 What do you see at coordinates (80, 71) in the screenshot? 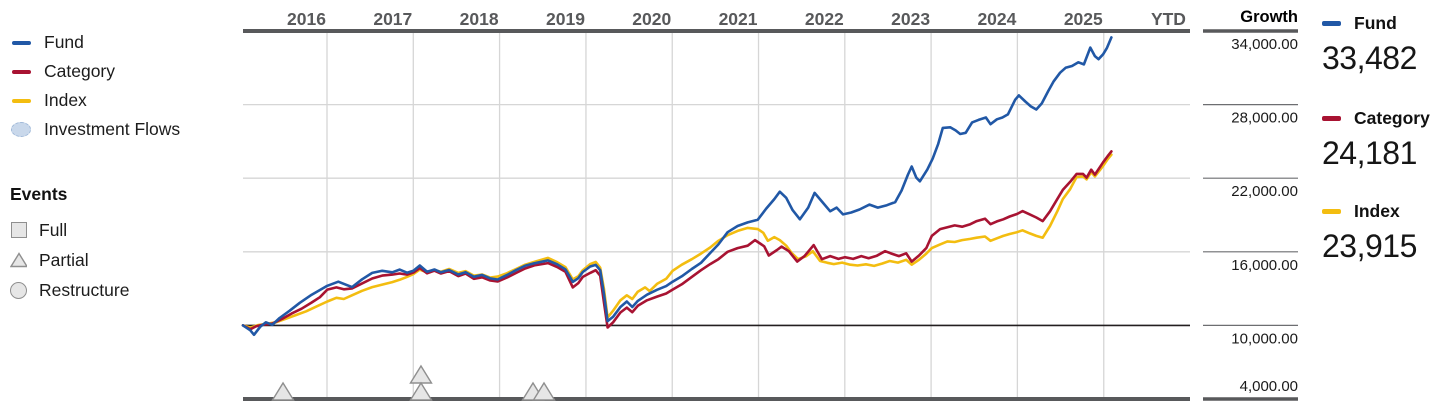
I see `legend-label-category: Category` at bounding box center [80, 71].